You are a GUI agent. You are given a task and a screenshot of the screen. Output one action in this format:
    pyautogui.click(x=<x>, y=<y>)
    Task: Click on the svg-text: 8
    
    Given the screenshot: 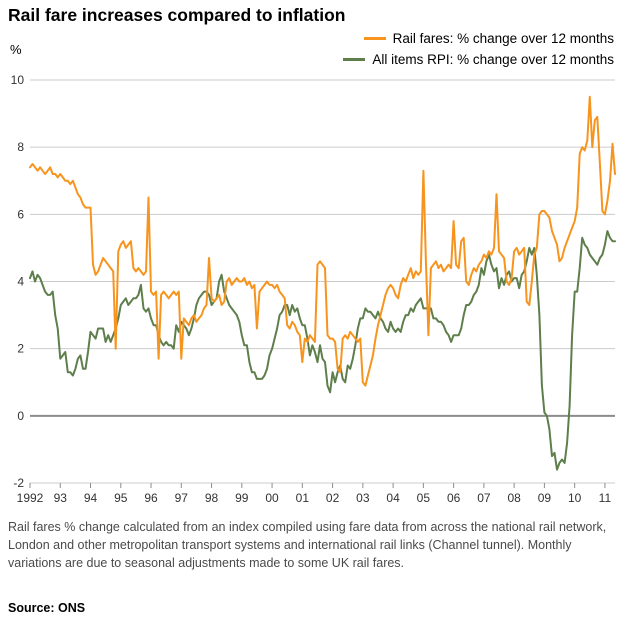 What is the action you would take?
    pyautogui.click(x=20, y=147)
    